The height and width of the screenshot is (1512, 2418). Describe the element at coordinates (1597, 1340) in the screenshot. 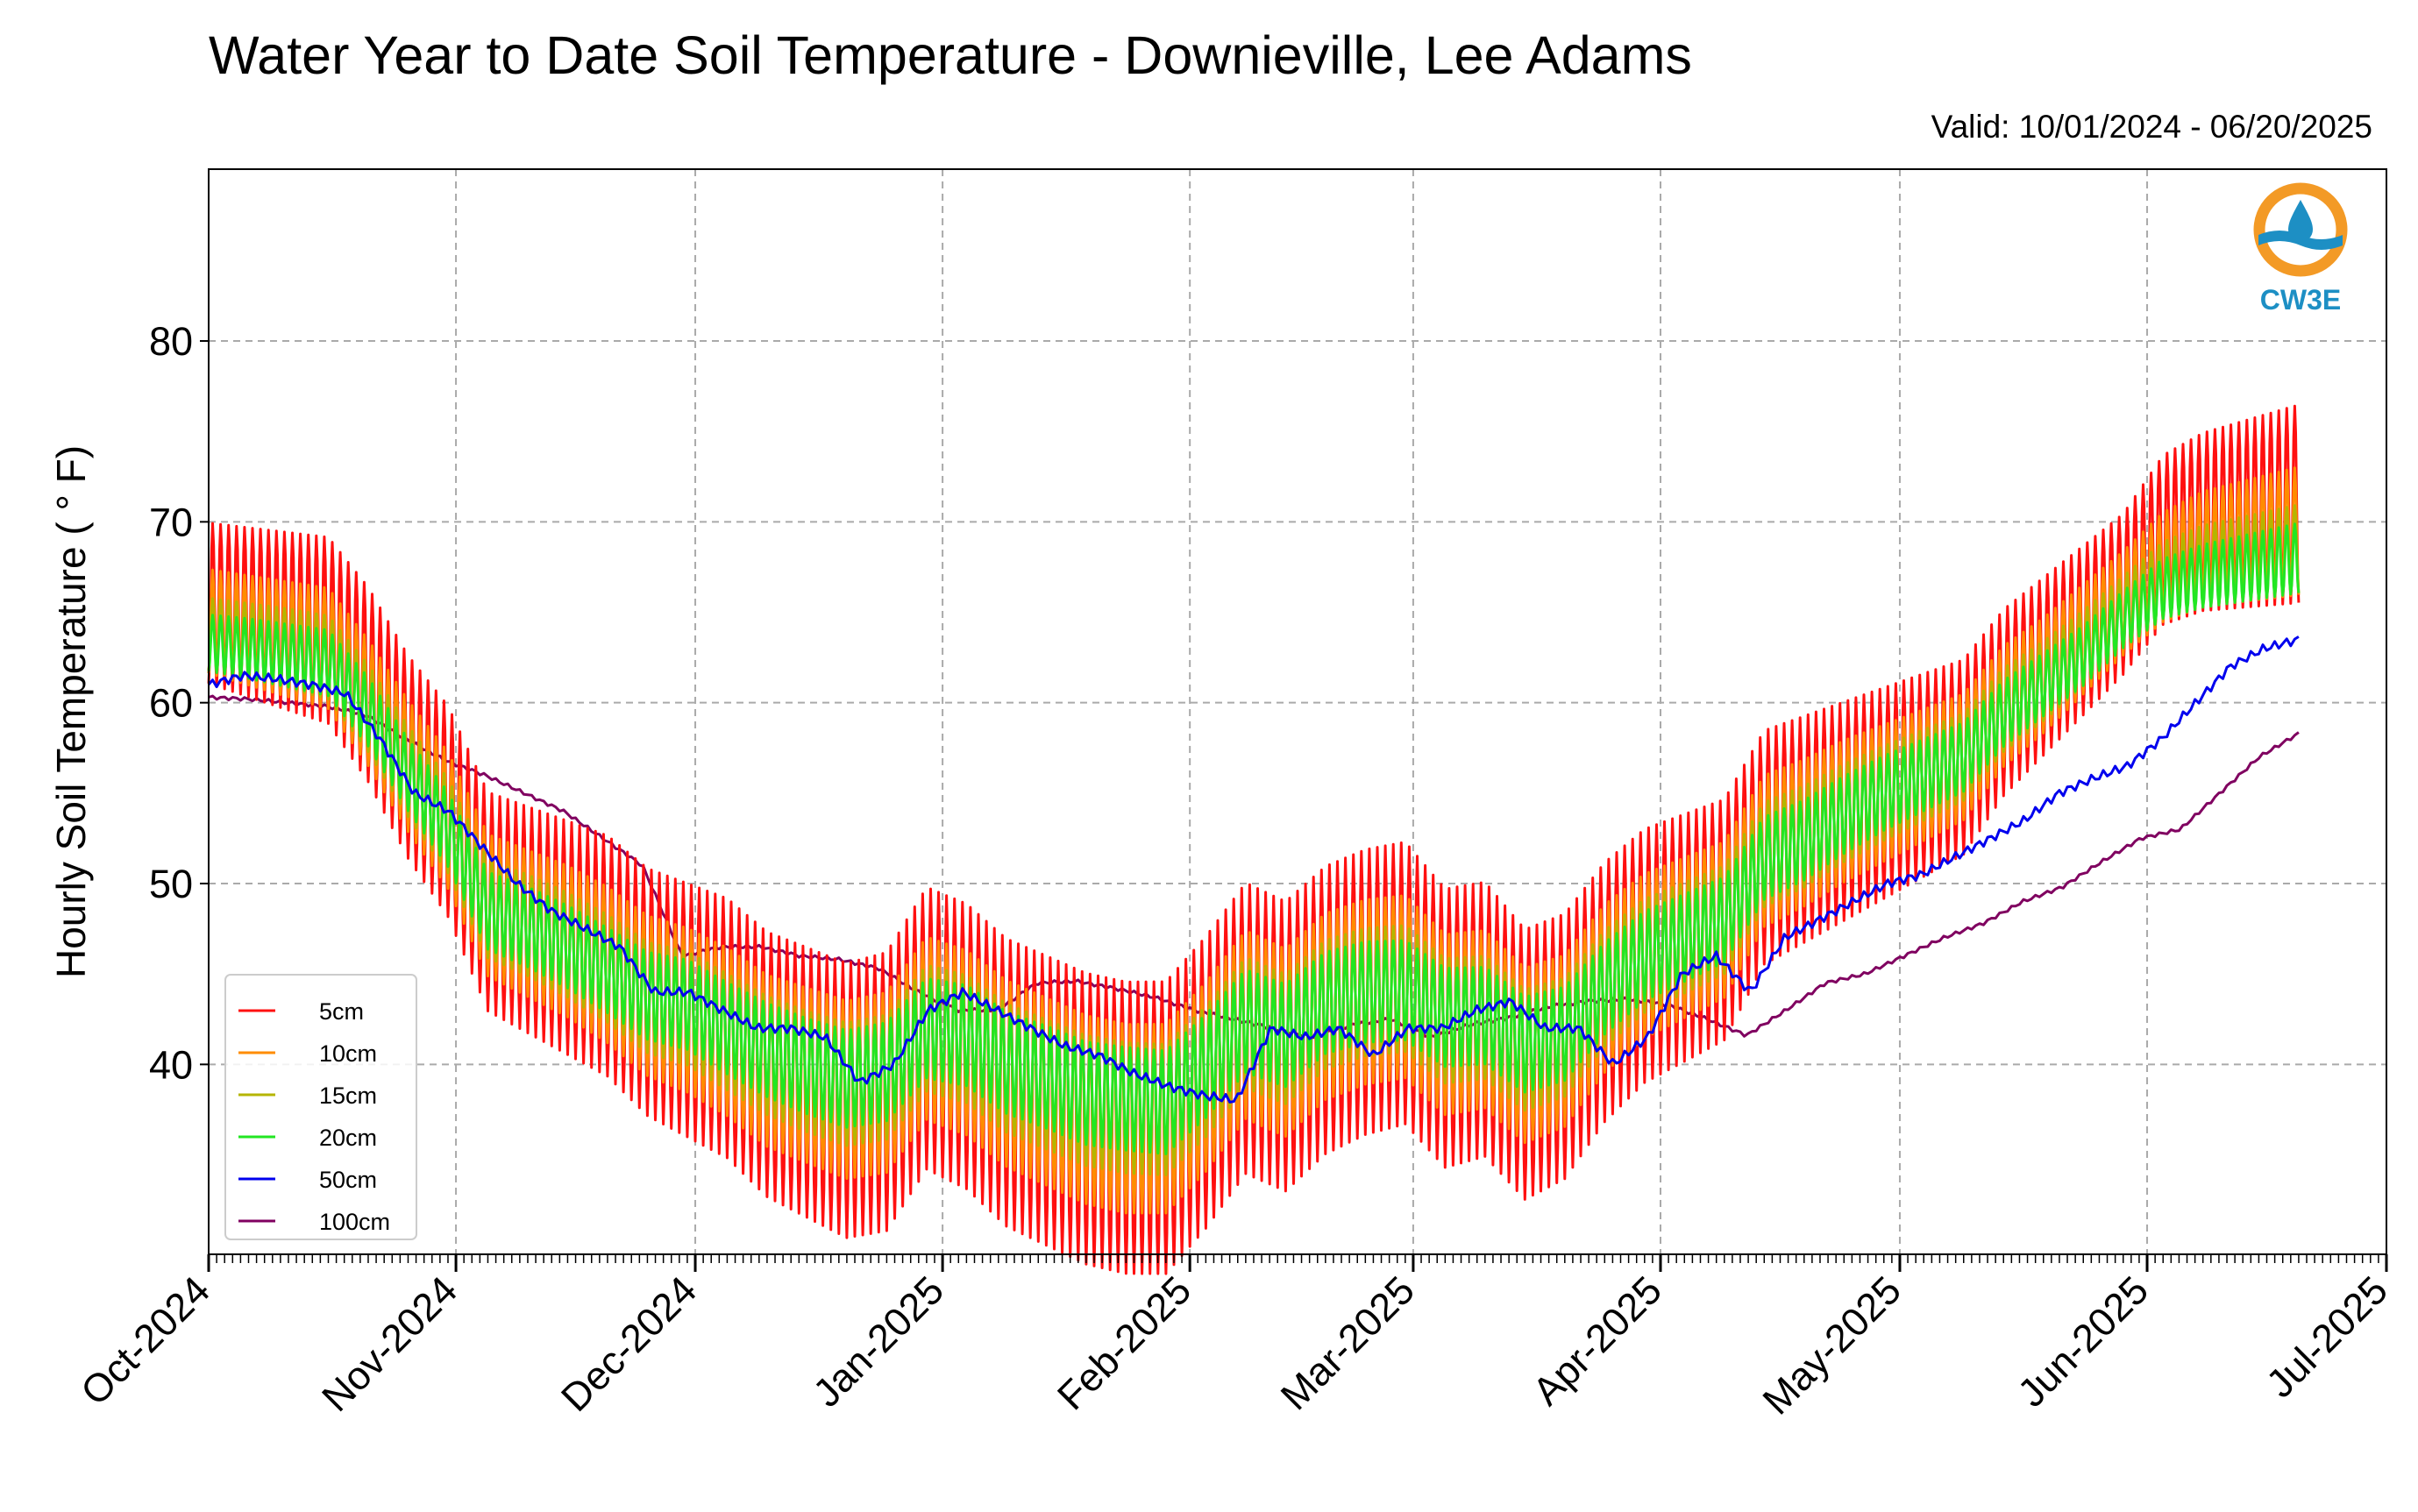

I see `x-tick-label: Apr-2025` at that location.